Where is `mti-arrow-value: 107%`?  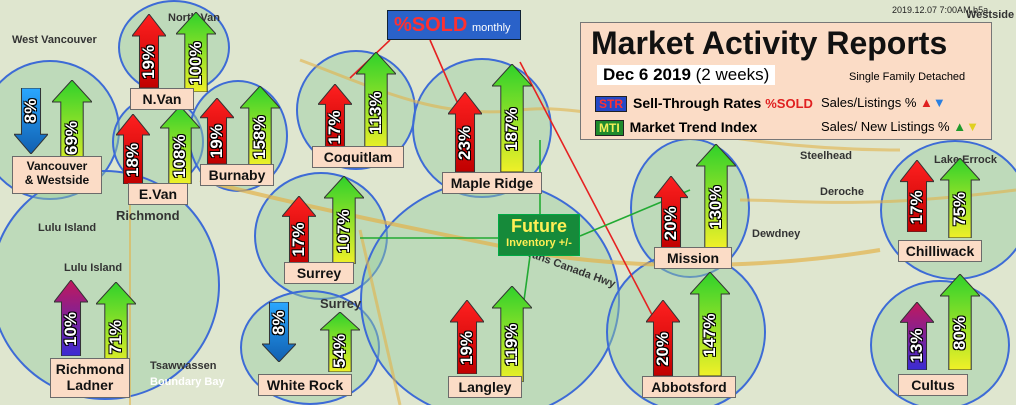
mti-arrow-value: 107% is located at coordinates (343, 231).